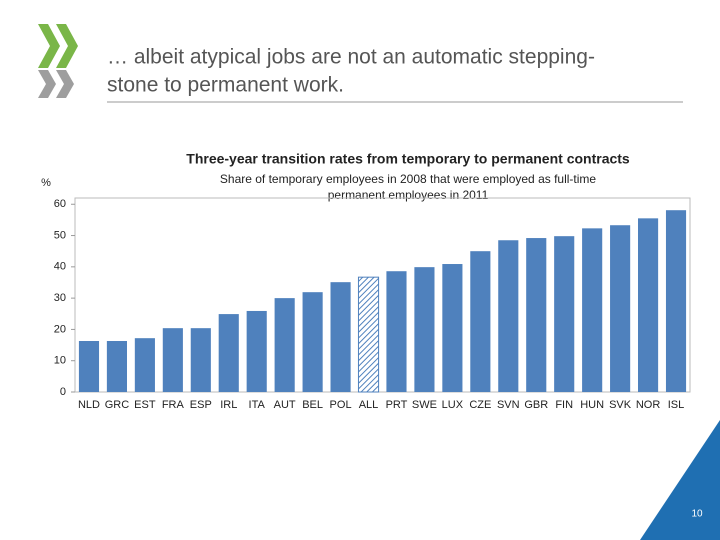 This screenshot has height=540, width=720. What do you see at coordinates (89, 405) in the screenshot?
I see `x-tick-label: NLD` at bounding box center [89, 405].